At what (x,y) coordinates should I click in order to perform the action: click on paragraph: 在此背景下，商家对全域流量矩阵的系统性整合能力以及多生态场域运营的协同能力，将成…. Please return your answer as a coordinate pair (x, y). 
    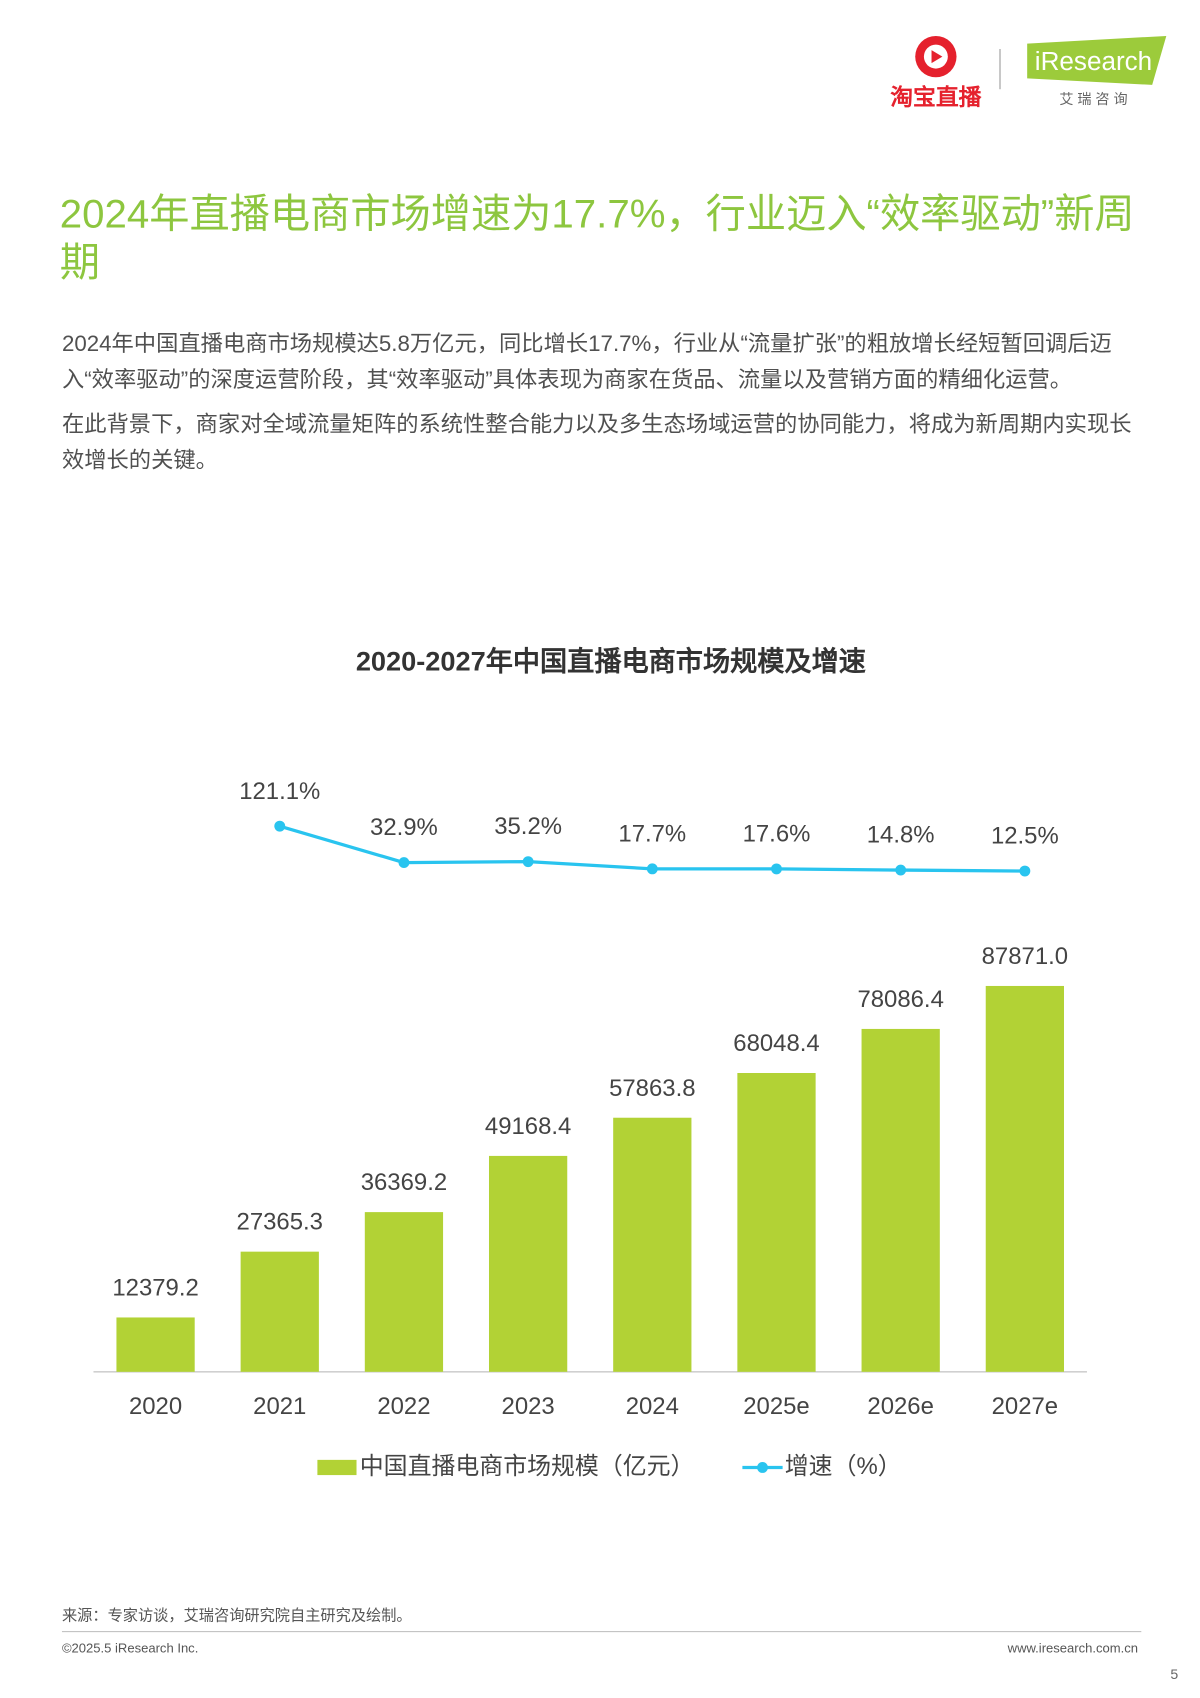
    Looking at the image, I should click on (596, 442).